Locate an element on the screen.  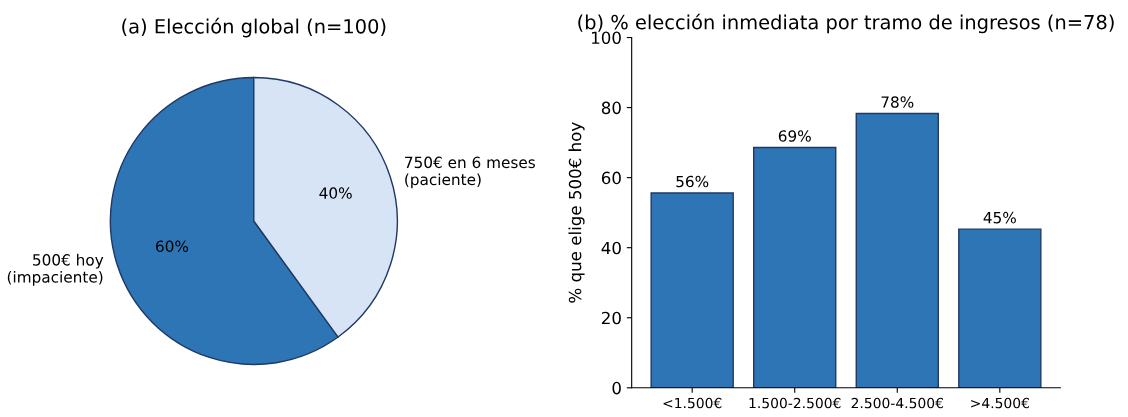
x-tick-label: 2.500-4.500€ is located at coordinates (897, 403).